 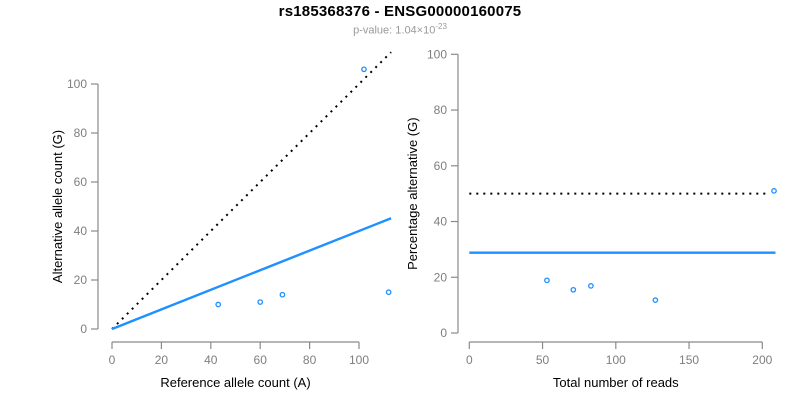 What do you see at coordinates (310, 360) in the screenshot?
I see `x-tick-label: 80` at bounding box center [310, 360].